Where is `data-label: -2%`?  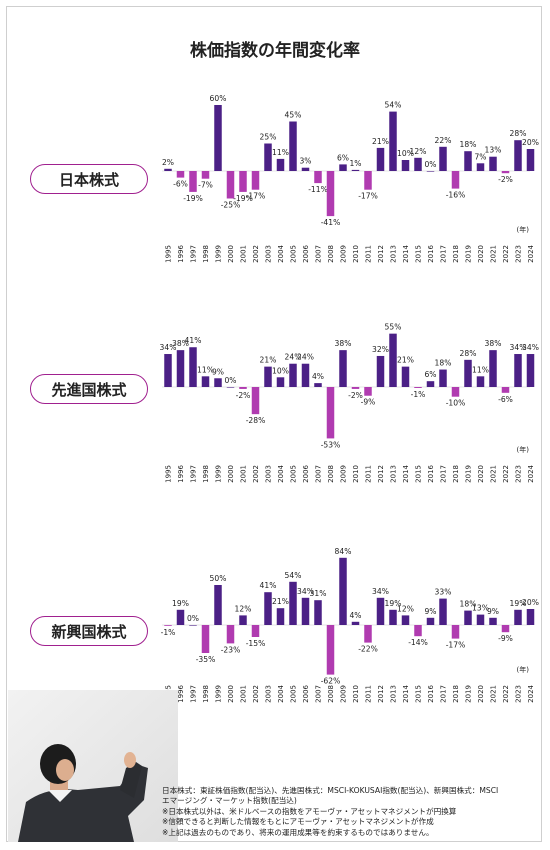
data-label: -2% is located at coordinates (243, 395).